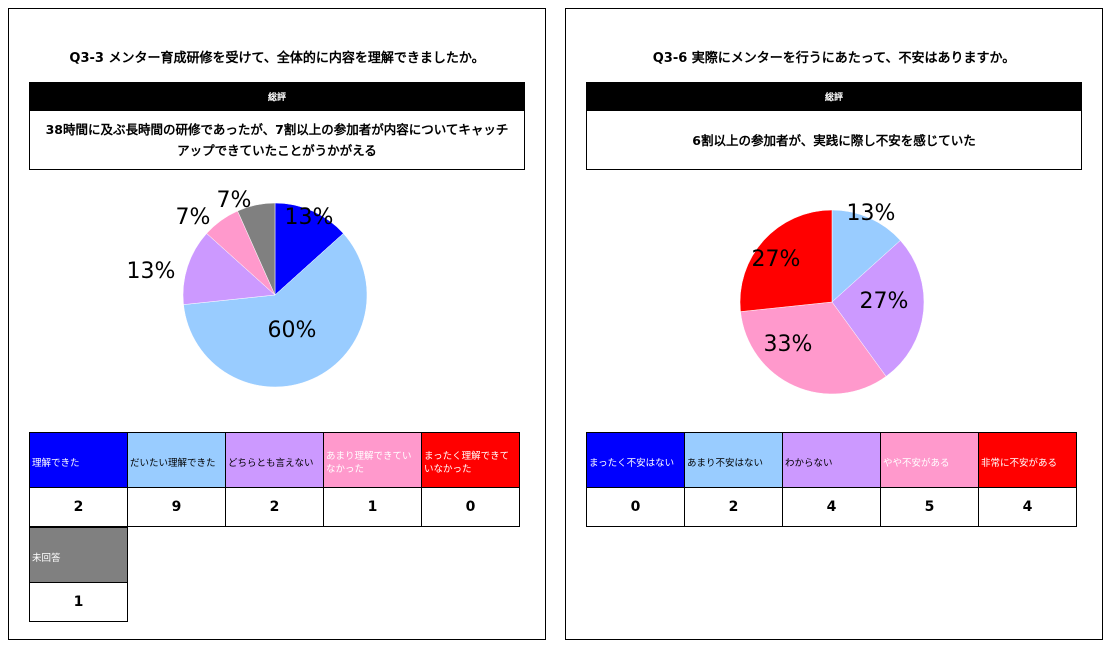  I want to click on category-label: あまり不安はない, so click(733, 460).